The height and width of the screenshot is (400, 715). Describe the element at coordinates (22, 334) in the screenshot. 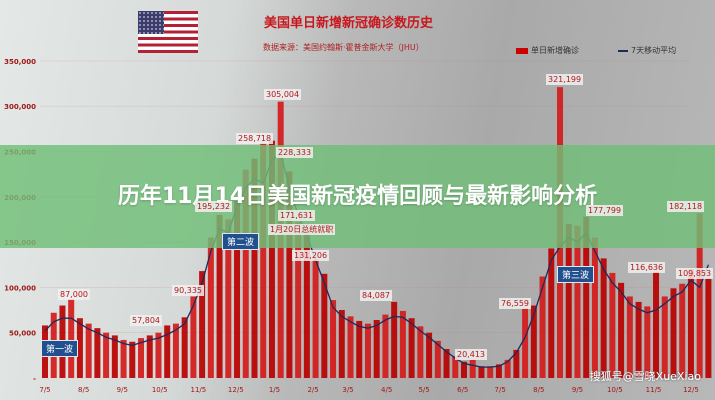

I see `y-tick-label: 50,000` at that location.